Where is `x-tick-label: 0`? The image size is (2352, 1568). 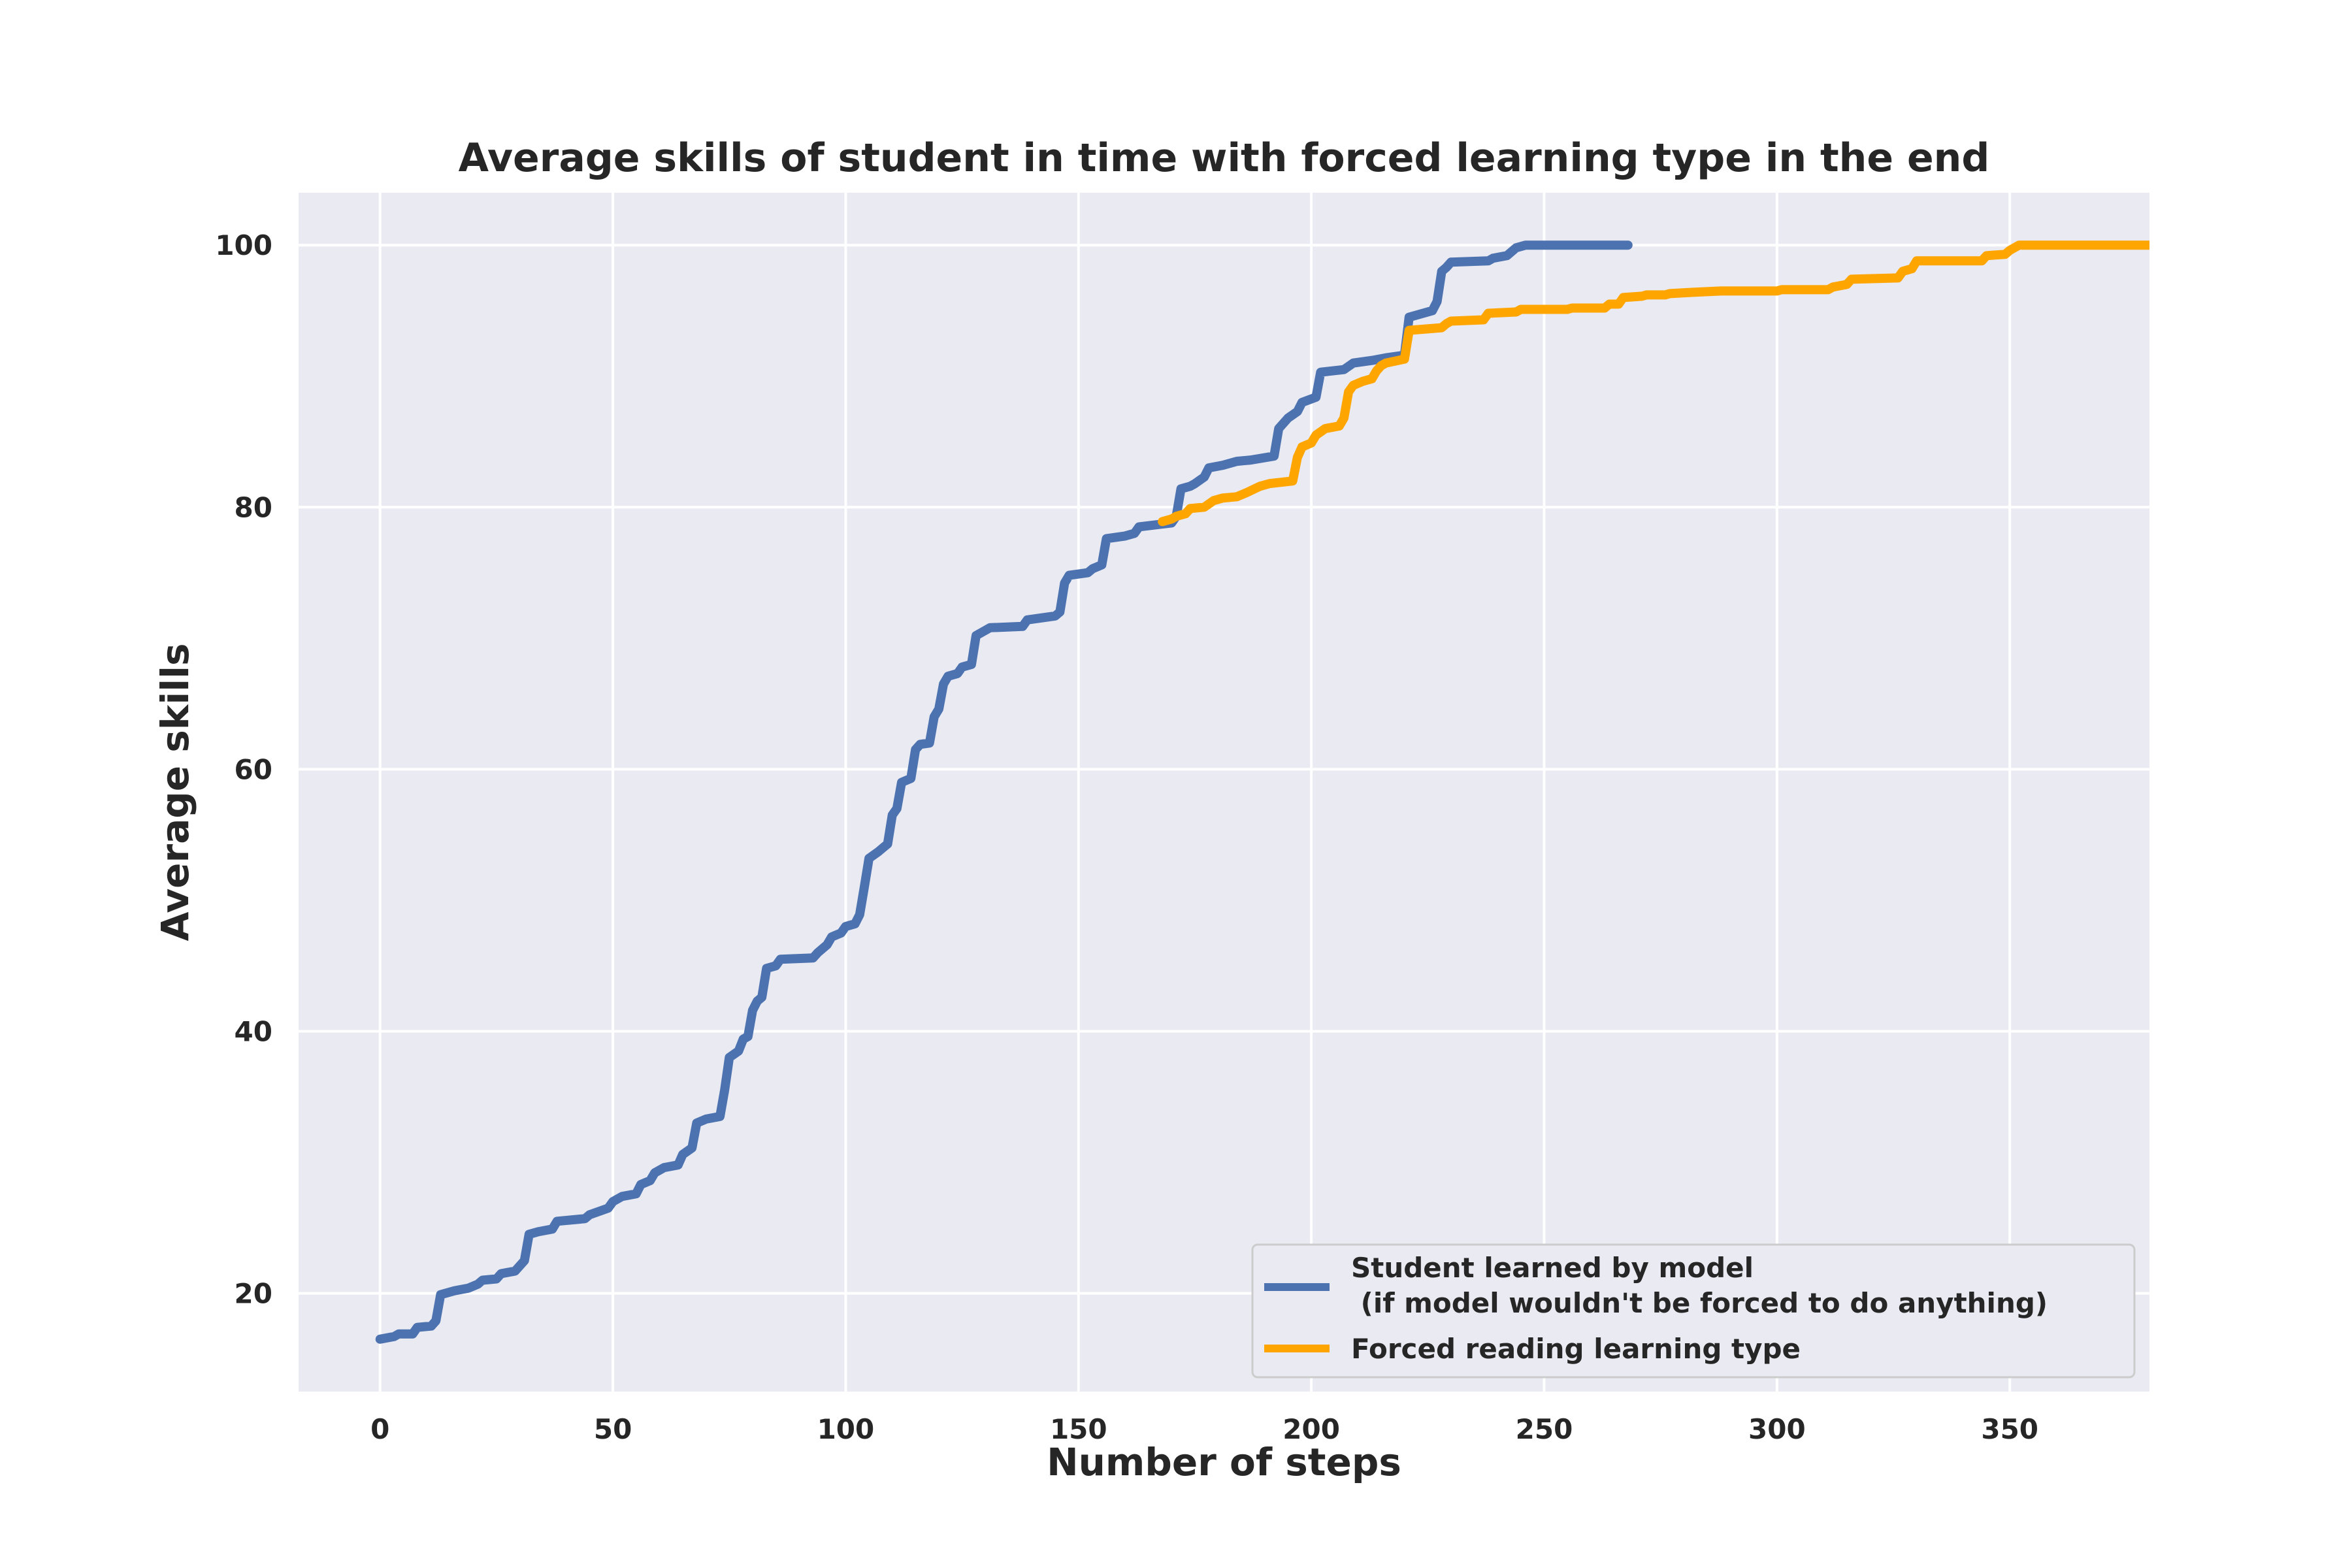
x-tick-label: 0 is located at coordinates (379, 1429).